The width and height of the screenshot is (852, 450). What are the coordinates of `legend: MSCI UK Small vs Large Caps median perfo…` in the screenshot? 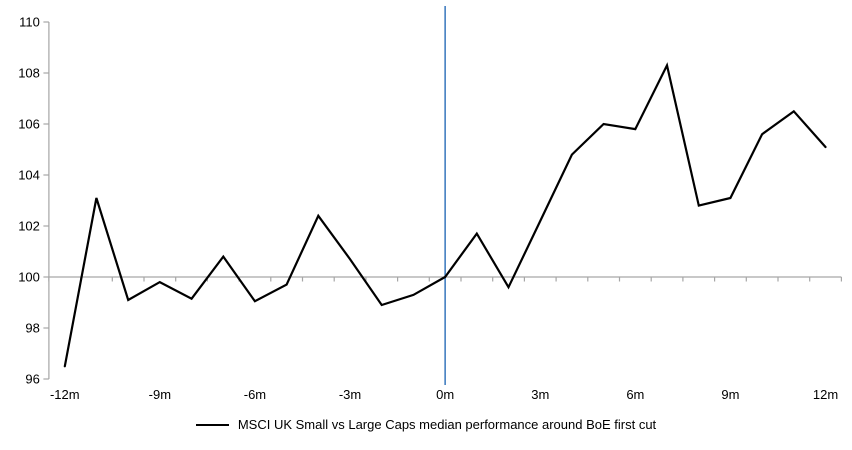 It's located at (426, 424).